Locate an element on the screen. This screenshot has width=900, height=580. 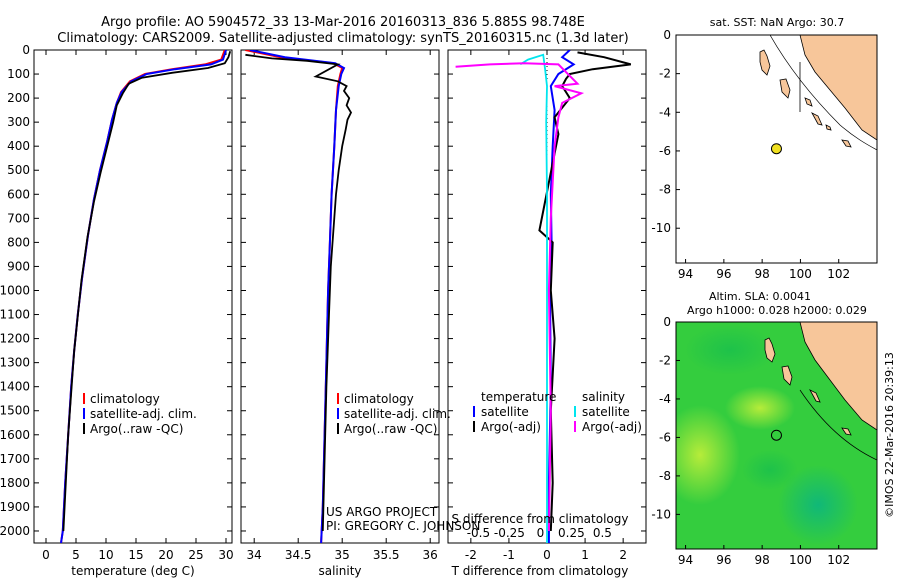
y-tick-label: 800 is located at coordinates (18, 242).